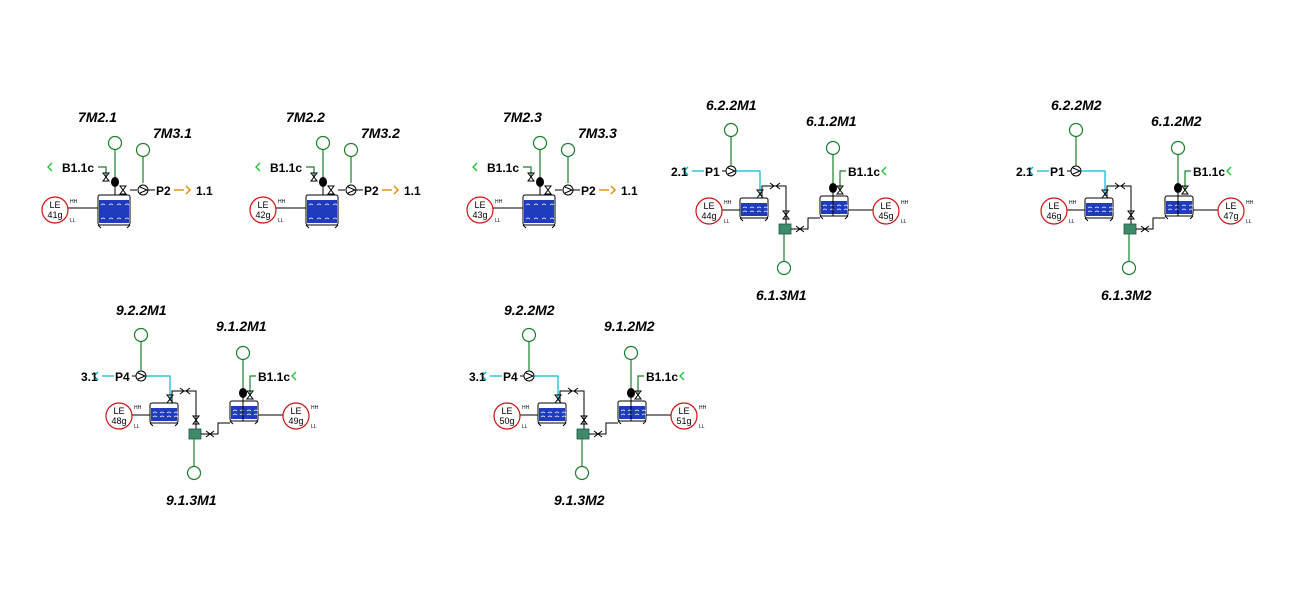  What do you see at coordinates (295, 421) in the screenshot?
I see `level-sensor-number: 49g` at bounding box center [295, 421].